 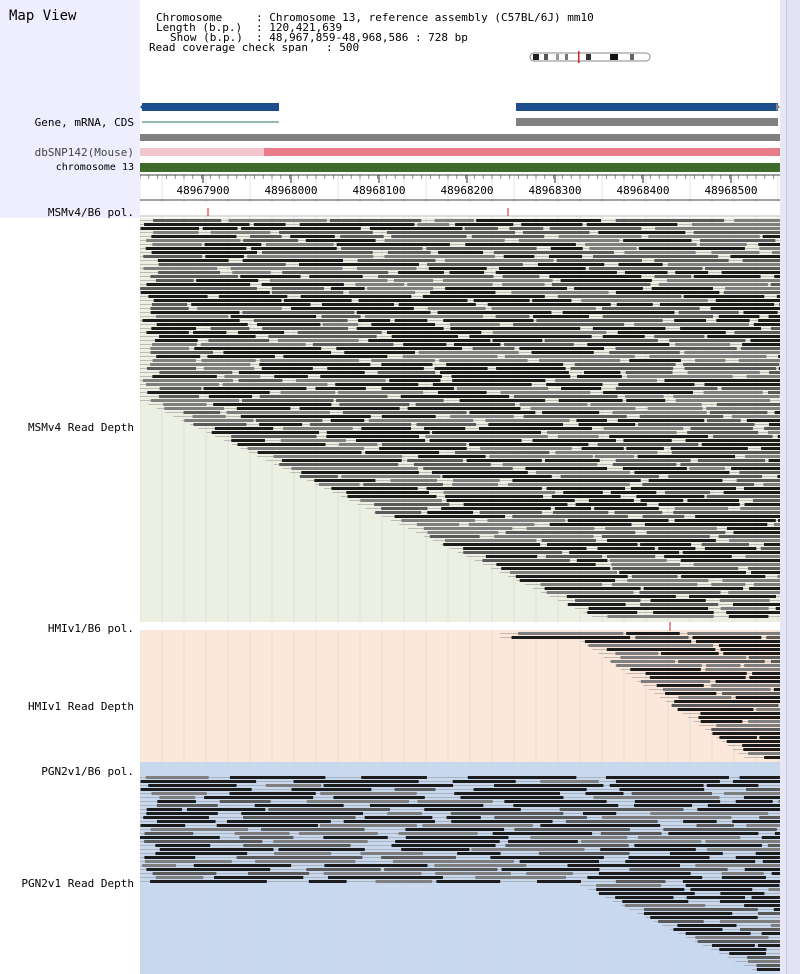 What do you see at coordinates (793, 487) in the screenshot?
I see `vertical-scrollbar` at bounding box center [793, 487].